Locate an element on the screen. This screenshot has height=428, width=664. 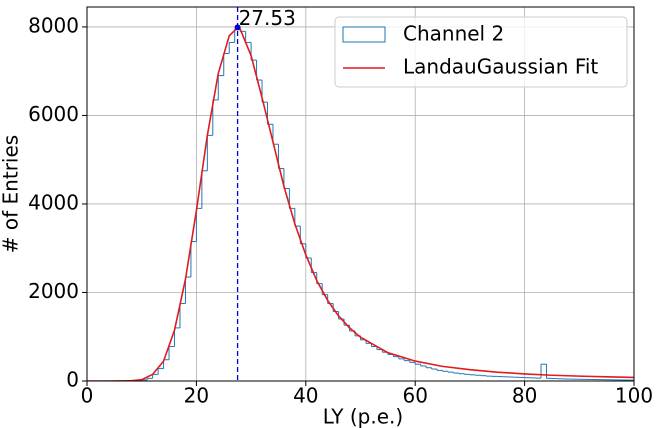
x-tick-label: 20 is located at coordinates (196, 396).